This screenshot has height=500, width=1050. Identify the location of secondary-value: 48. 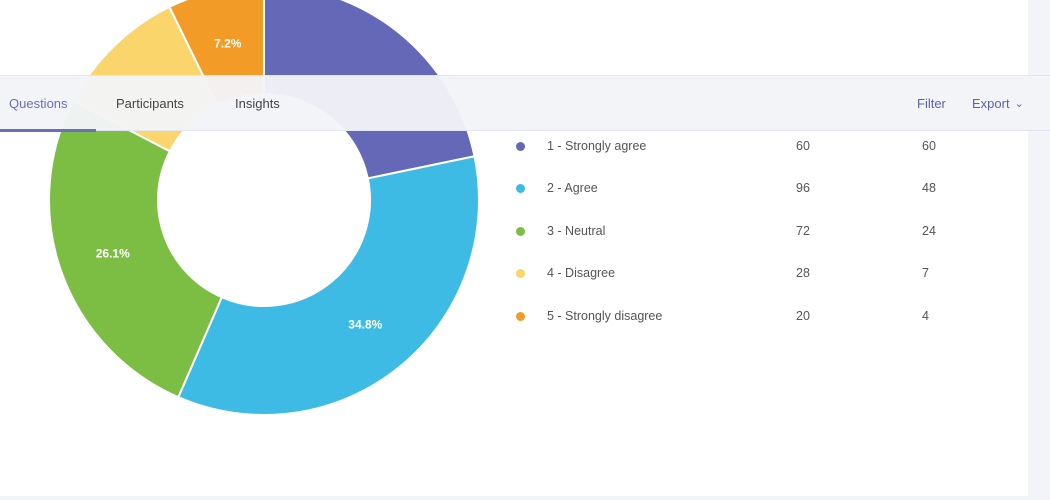
(929, 188).